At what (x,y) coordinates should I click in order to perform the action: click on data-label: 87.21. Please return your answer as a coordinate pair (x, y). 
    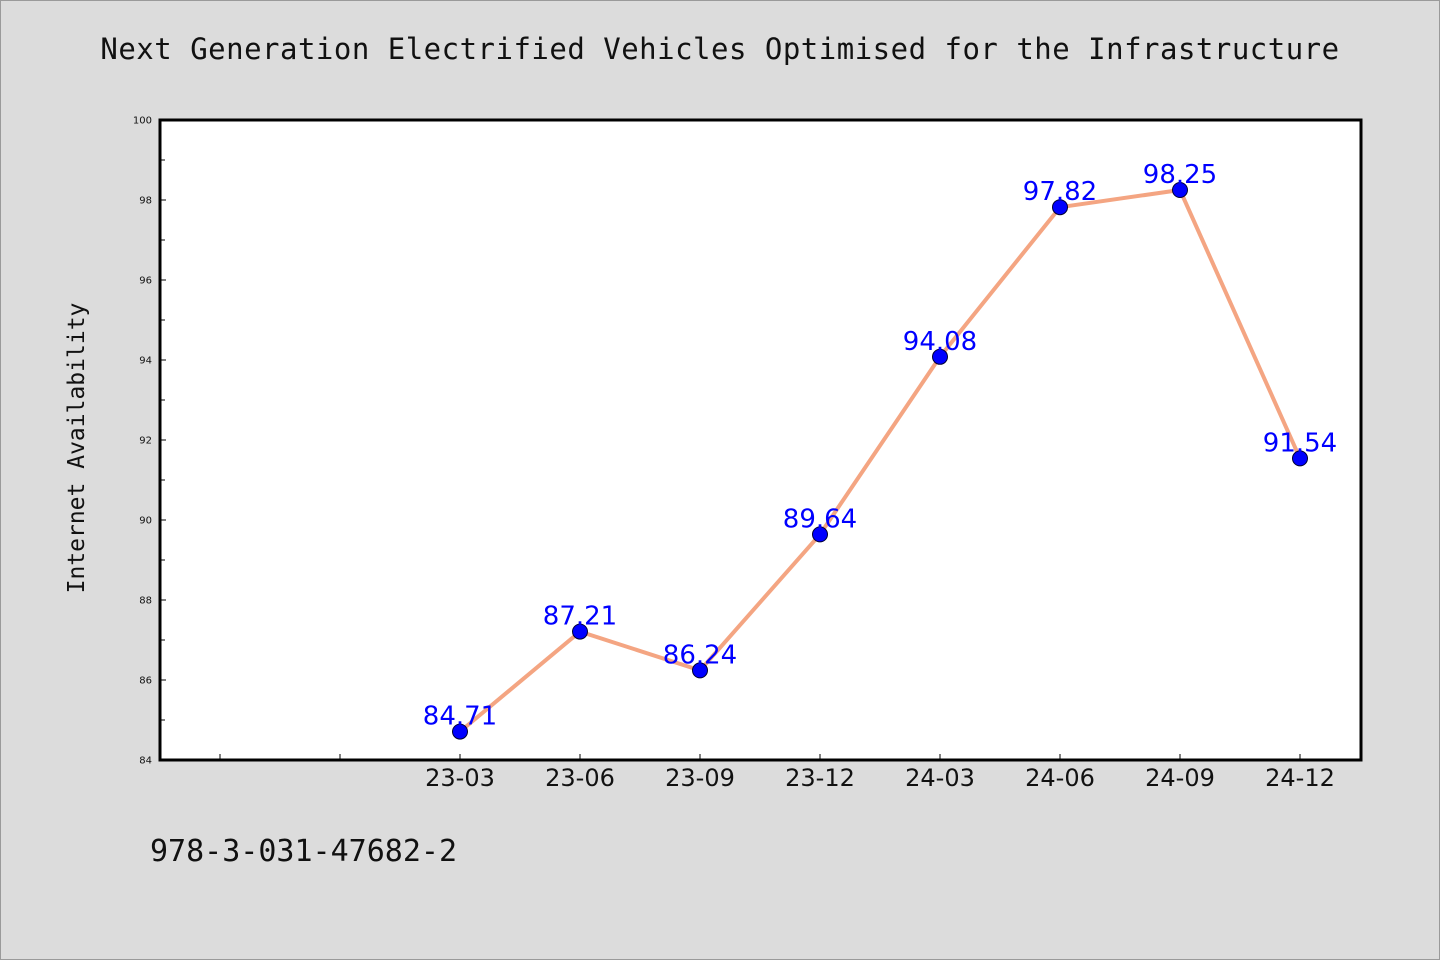
    Looking at the image, I should click on (580, 617).